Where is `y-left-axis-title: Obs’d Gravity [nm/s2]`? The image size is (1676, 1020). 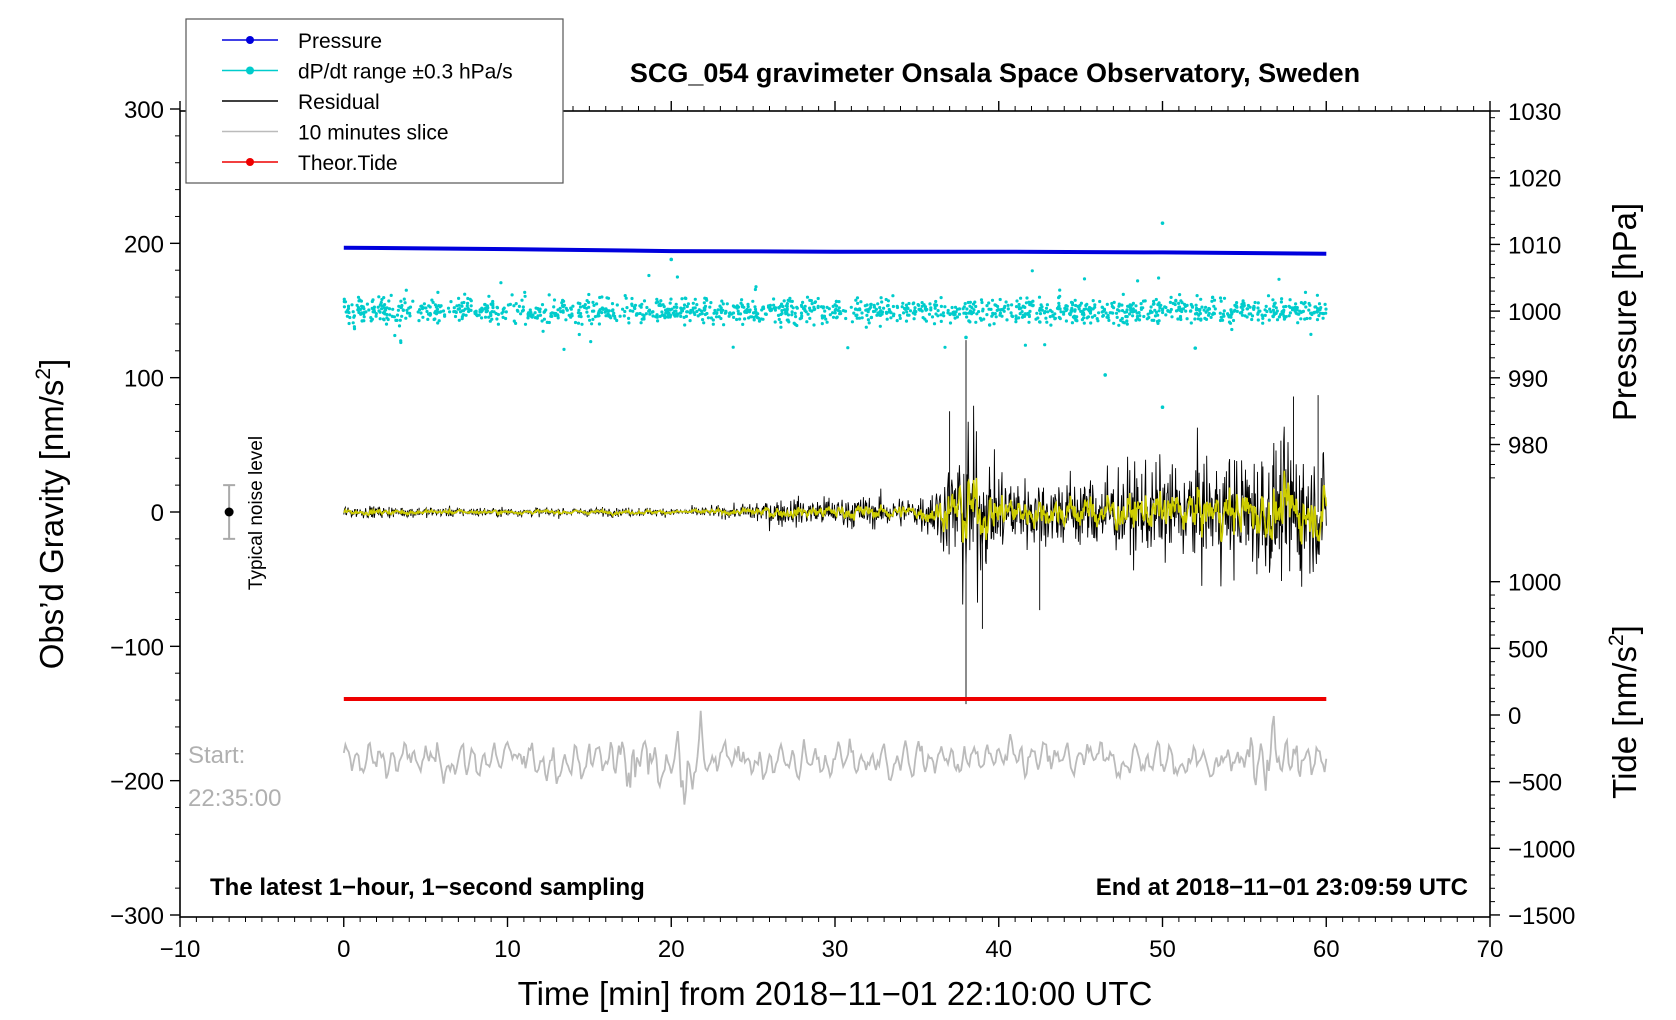 y-left-axis-title: Obs’d Gravity [nm/s2] is located at coordinates (51, 514).